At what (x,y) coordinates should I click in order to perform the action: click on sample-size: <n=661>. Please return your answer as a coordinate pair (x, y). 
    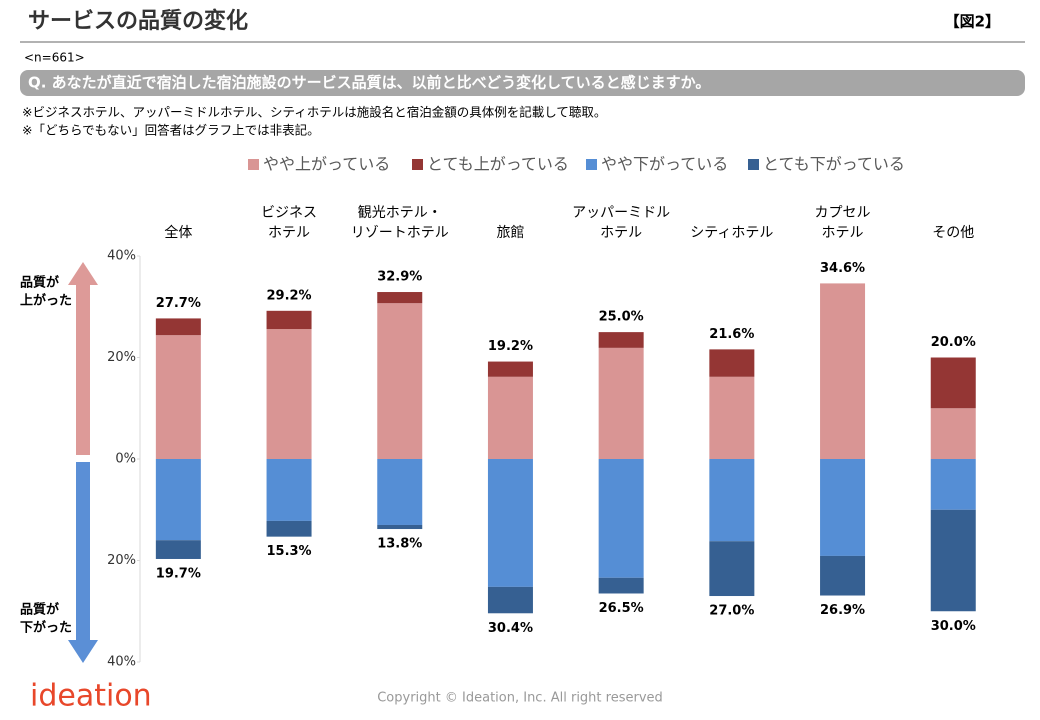
    Looking at the image, I should click on (54, 58).